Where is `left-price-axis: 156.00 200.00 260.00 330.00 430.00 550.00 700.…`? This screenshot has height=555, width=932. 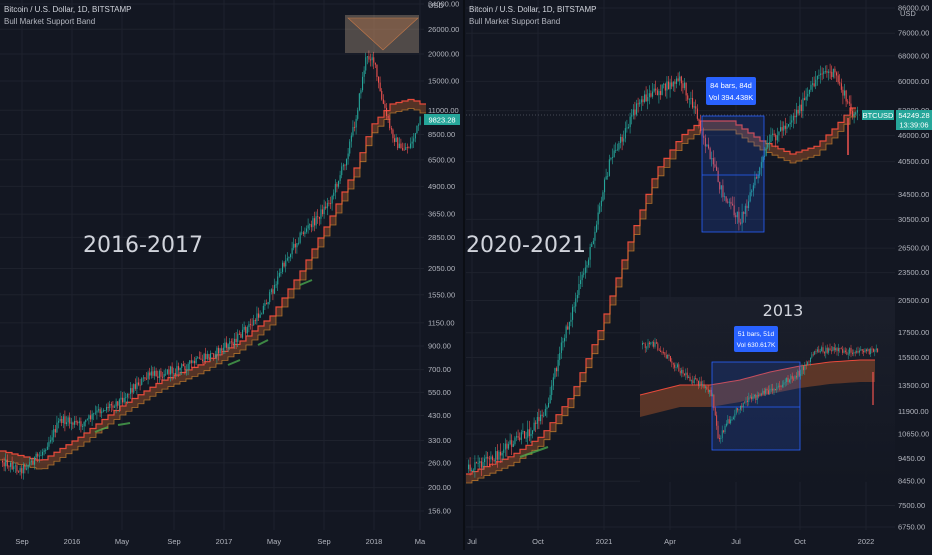 left-price-axis: 156.00 200.00 260.00 330.00 430.00 550.00 700.… is located at coordinates (443, 258).